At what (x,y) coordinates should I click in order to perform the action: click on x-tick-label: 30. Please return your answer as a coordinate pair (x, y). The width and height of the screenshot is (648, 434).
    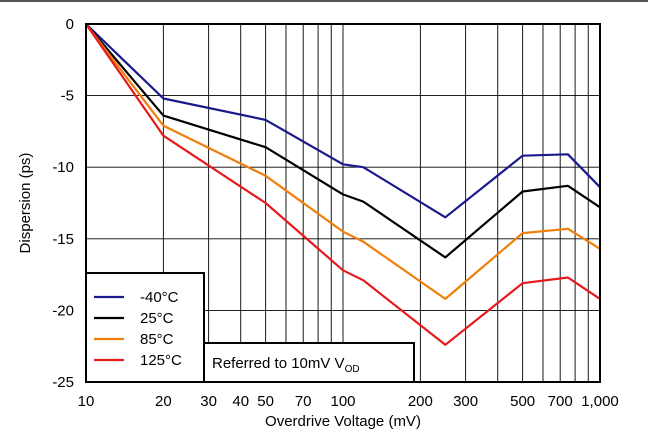
    Looking at the image, I should click on (208, 401).